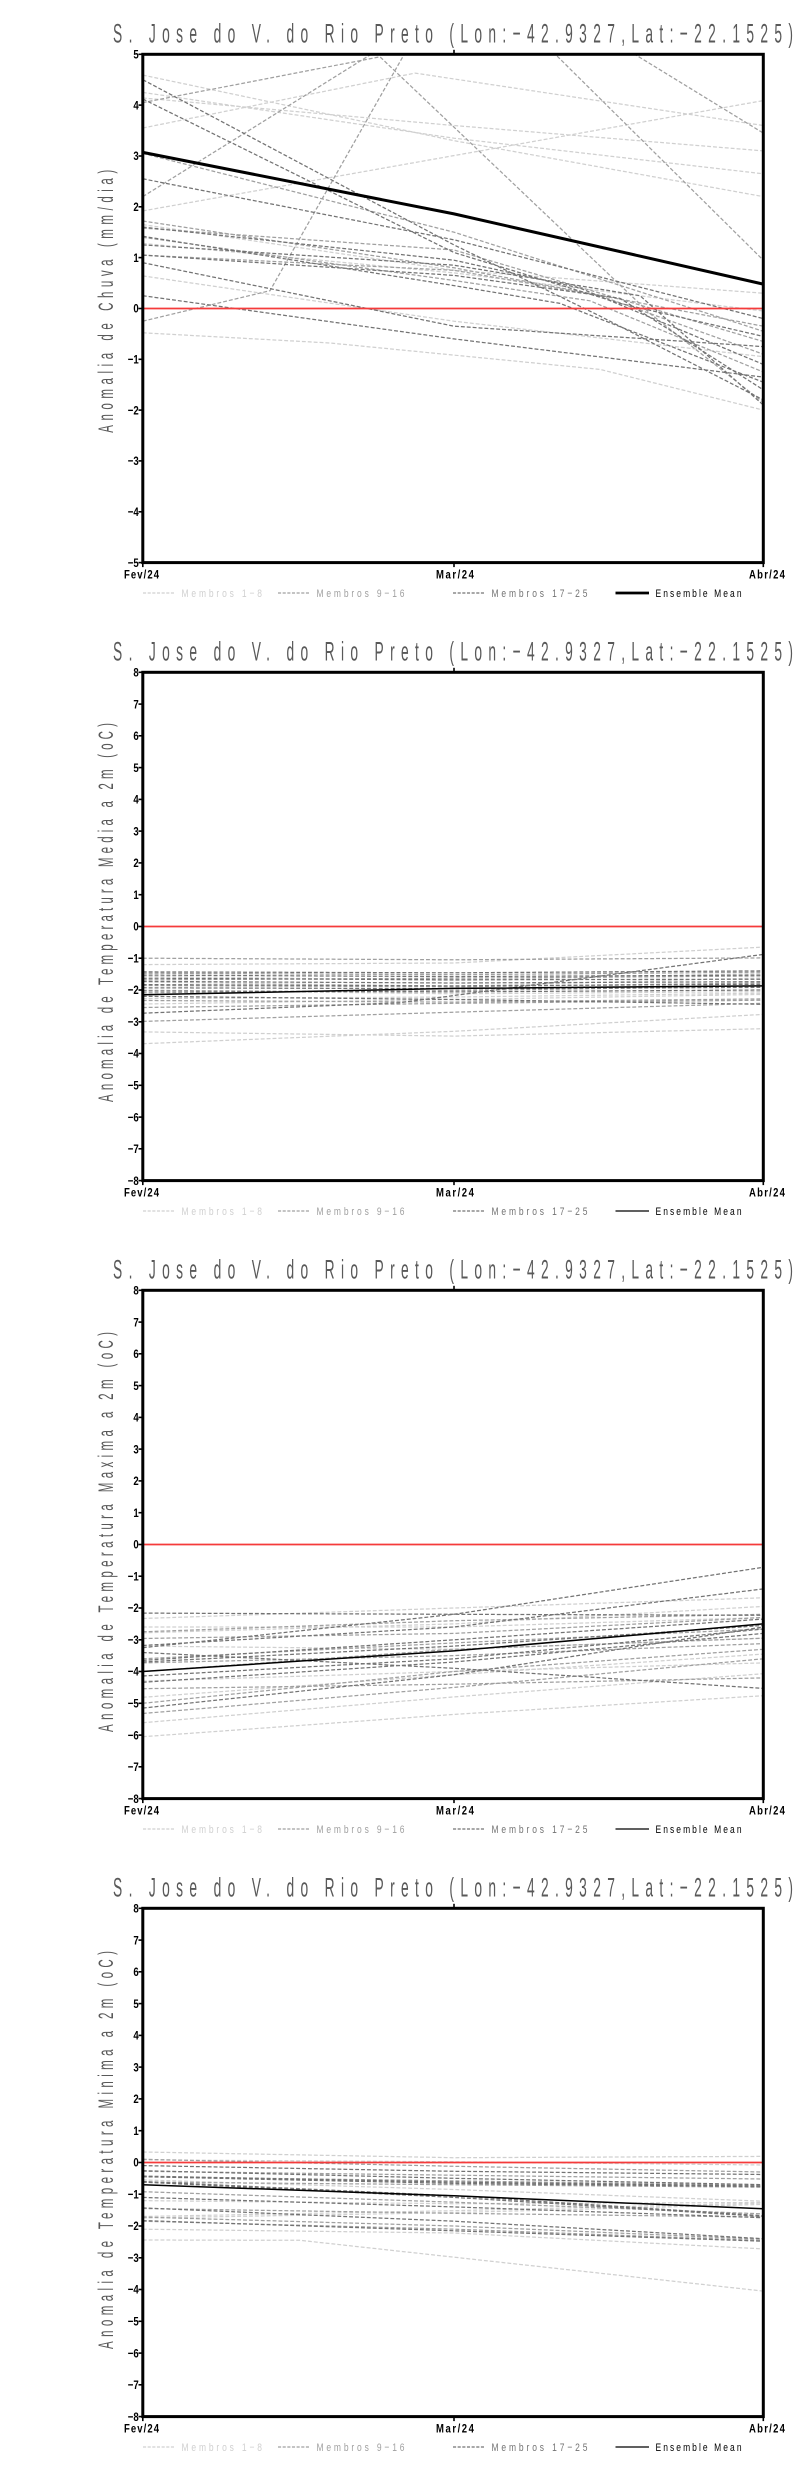  What do you see at coordinates (107, 301) in the screenshot?
I see `svg-text: Anomalia de Chuva (mm/dia)` at bounding box center [107, 301].